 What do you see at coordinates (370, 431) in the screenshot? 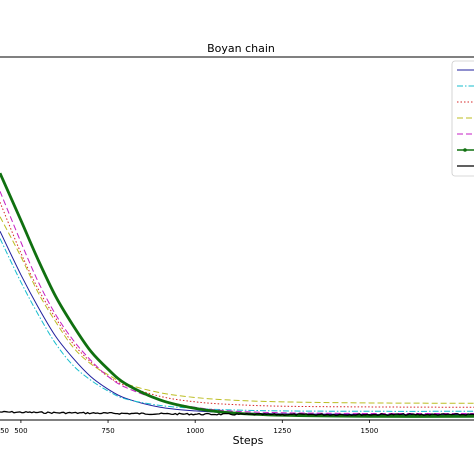
I see `x-tick-label-5: 1500` at bounding box center [370, 431].